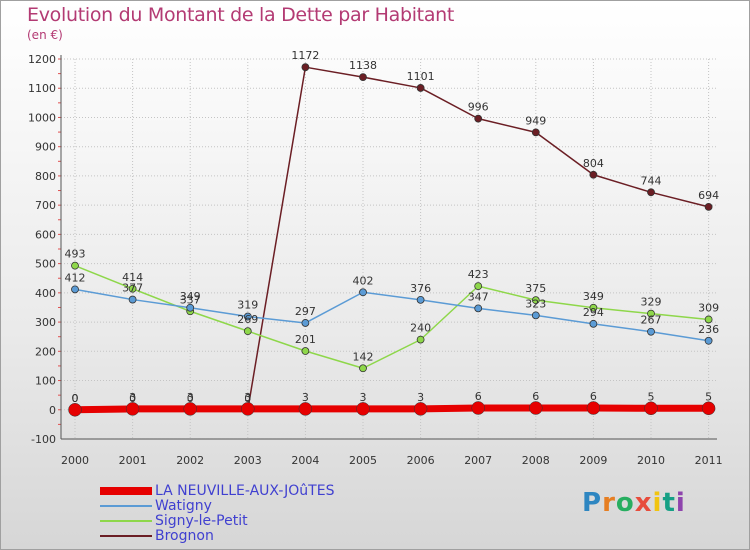 This screenshot has height=550, width=750. What do you see at coordinates (593, 460) in the screenshot?
I see `x-tick-label: 2009` at bounding box center [593, 460].